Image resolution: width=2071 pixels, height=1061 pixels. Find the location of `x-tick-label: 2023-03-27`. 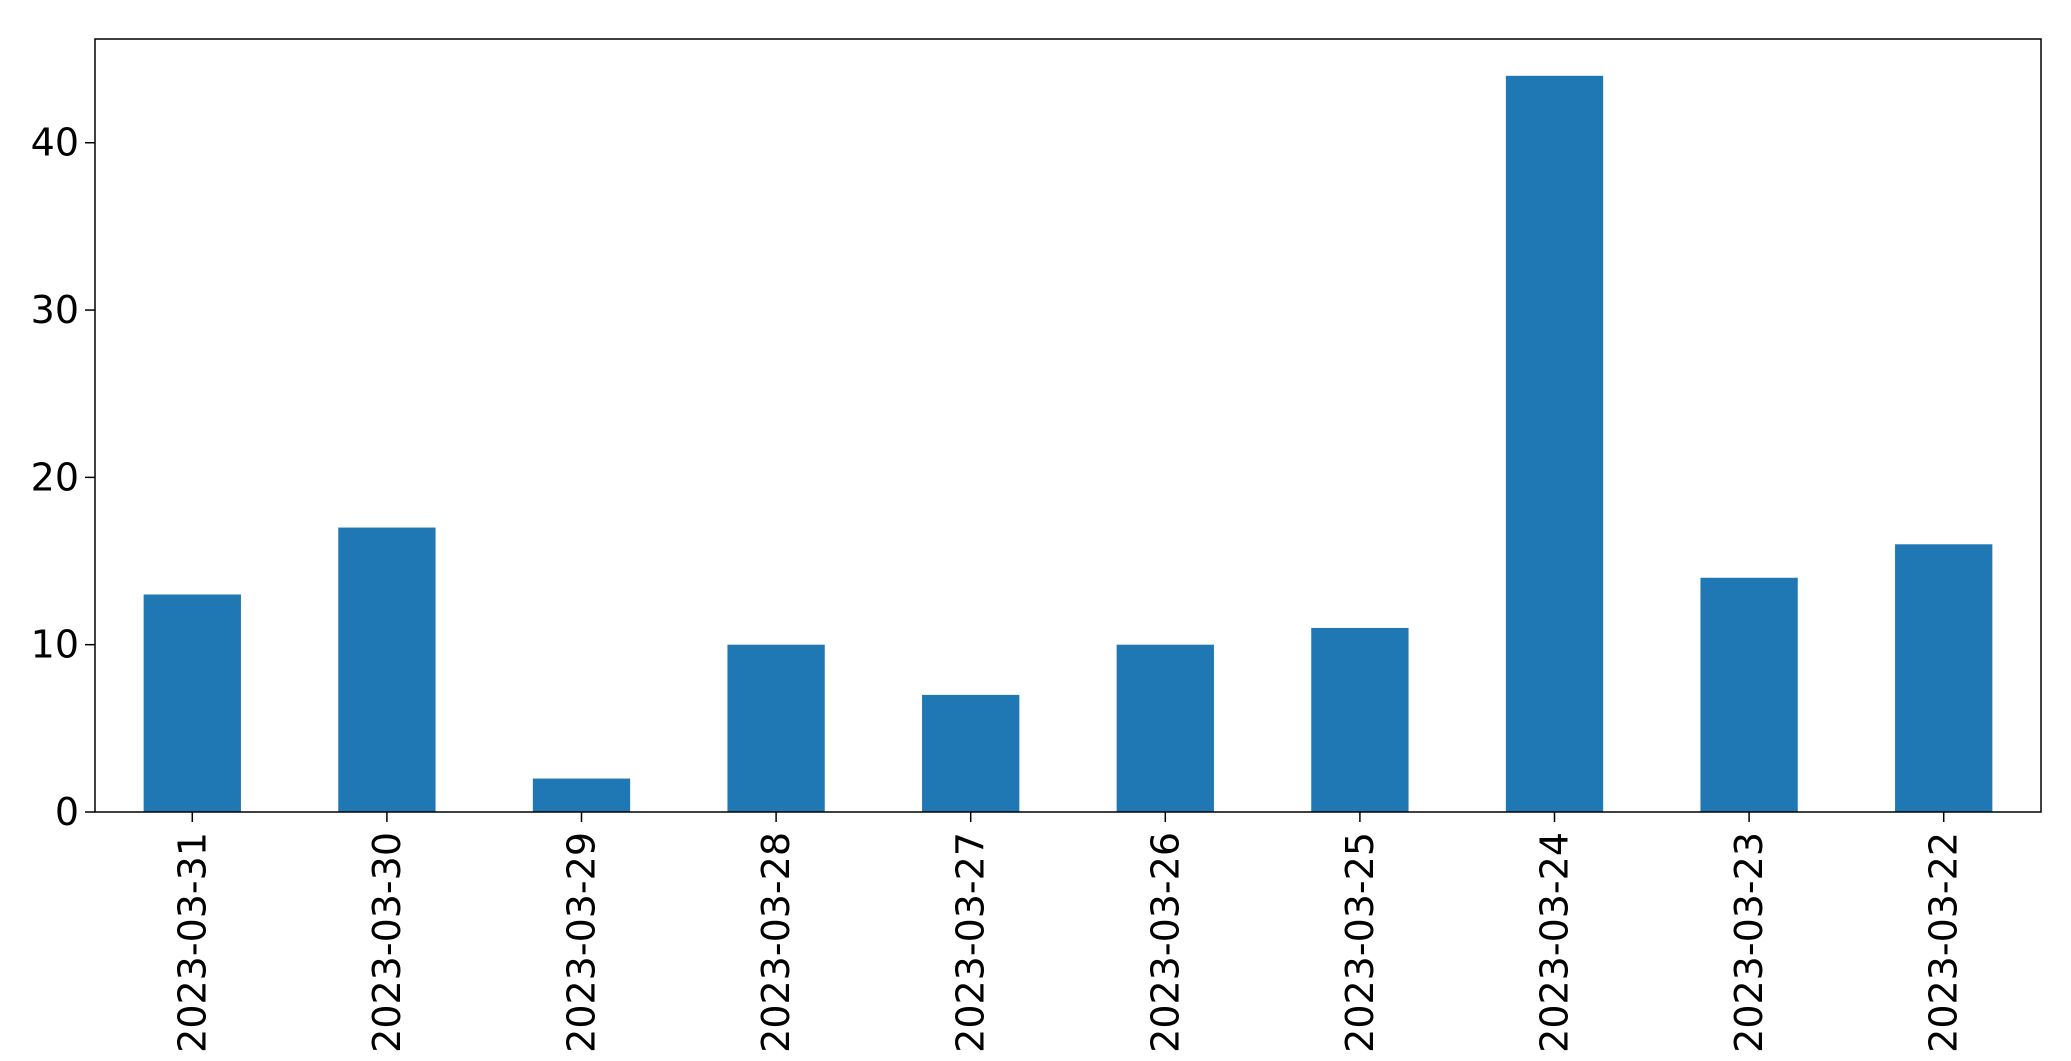

x-tick-label: 2023-03-27 is located at coordinates (971, 942).